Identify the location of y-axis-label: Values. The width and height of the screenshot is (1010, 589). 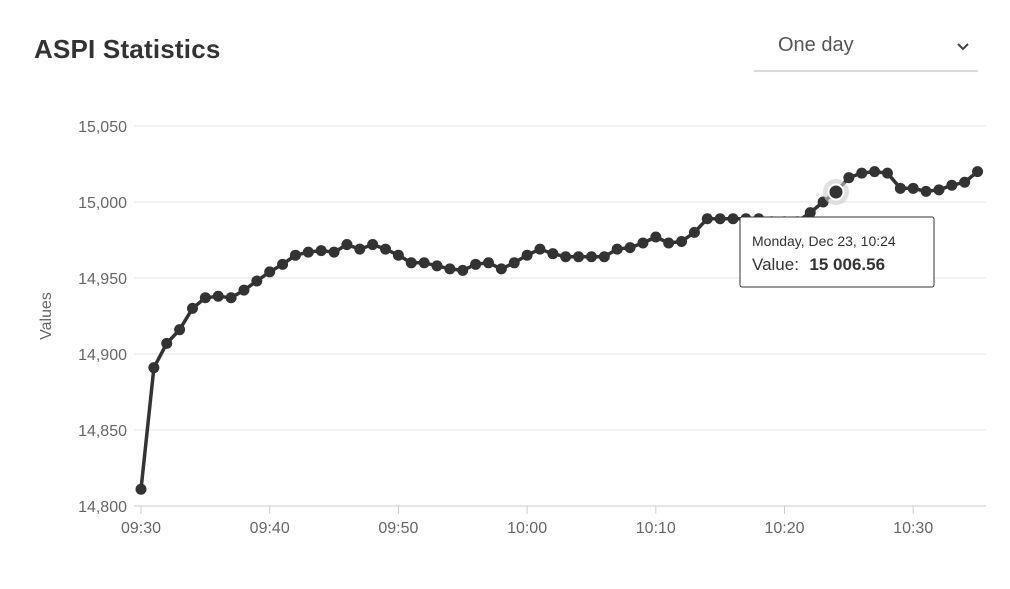
(46, 316).